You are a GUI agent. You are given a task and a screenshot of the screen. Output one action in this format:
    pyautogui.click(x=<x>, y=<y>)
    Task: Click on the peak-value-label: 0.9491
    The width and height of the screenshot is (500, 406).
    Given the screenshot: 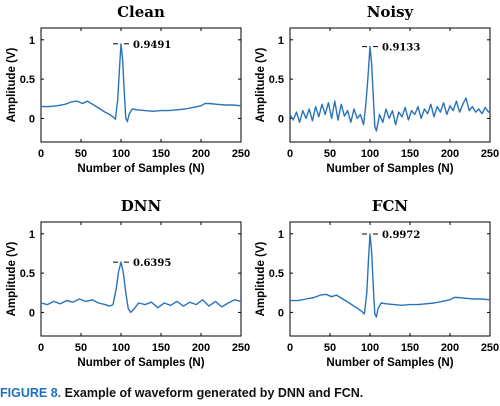 What is the action you would take?
    pyautogui.click(x=152, y=45)
    